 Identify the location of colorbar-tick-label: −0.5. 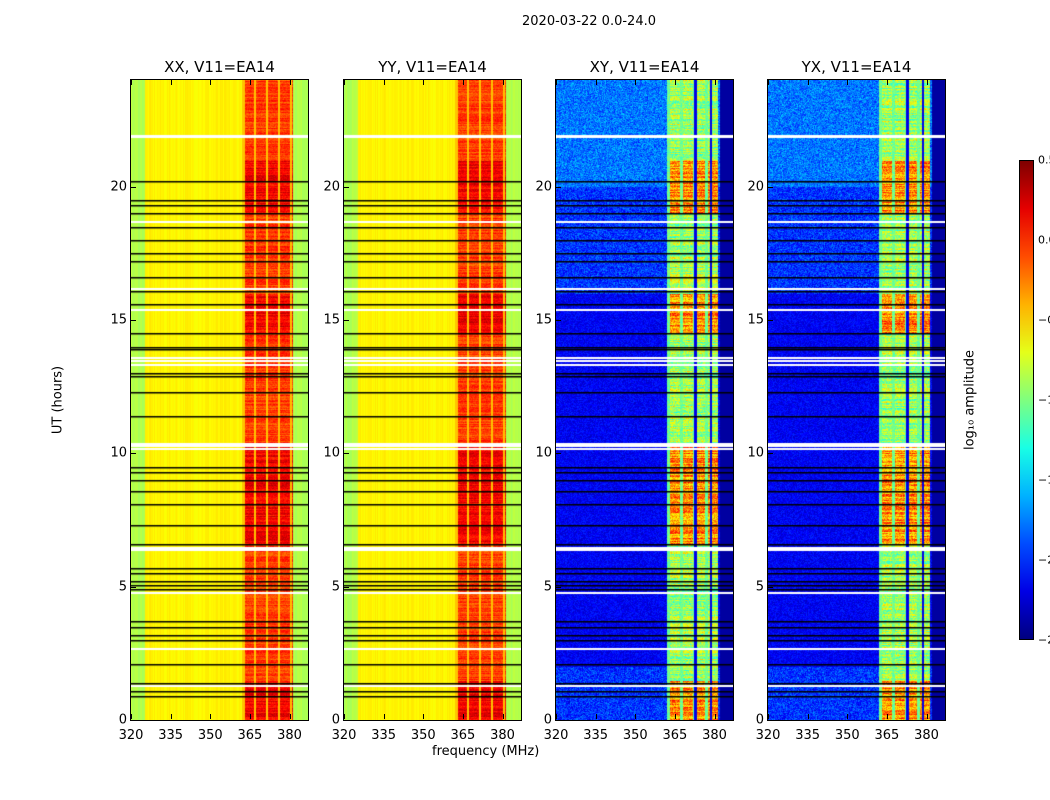
(1044, 320).